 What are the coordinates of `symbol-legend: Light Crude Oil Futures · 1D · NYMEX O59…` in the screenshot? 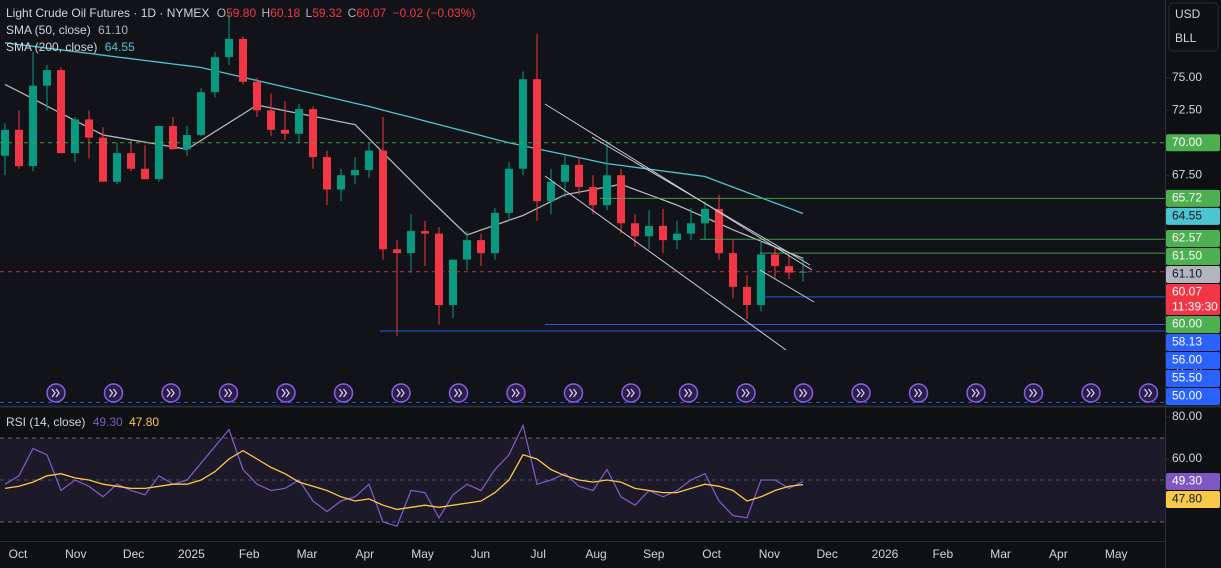 It's located at (240, 13).